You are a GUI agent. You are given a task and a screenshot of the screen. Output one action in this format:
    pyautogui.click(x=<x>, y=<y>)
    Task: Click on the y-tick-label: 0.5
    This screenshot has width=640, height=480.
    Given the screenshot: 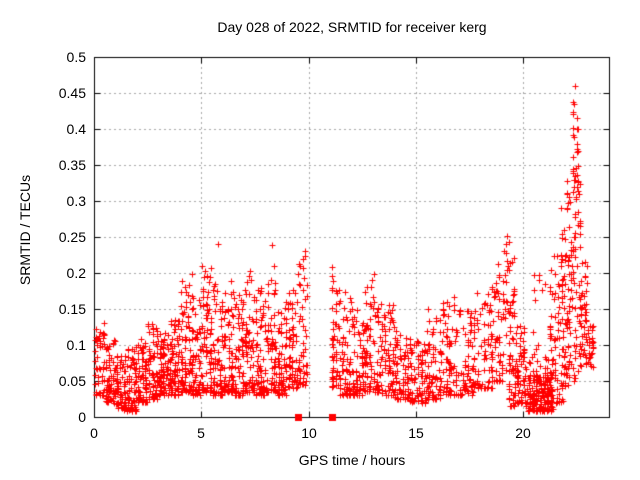 What is the action you would take?
    pyautogui.click(x=76, y=57)
    